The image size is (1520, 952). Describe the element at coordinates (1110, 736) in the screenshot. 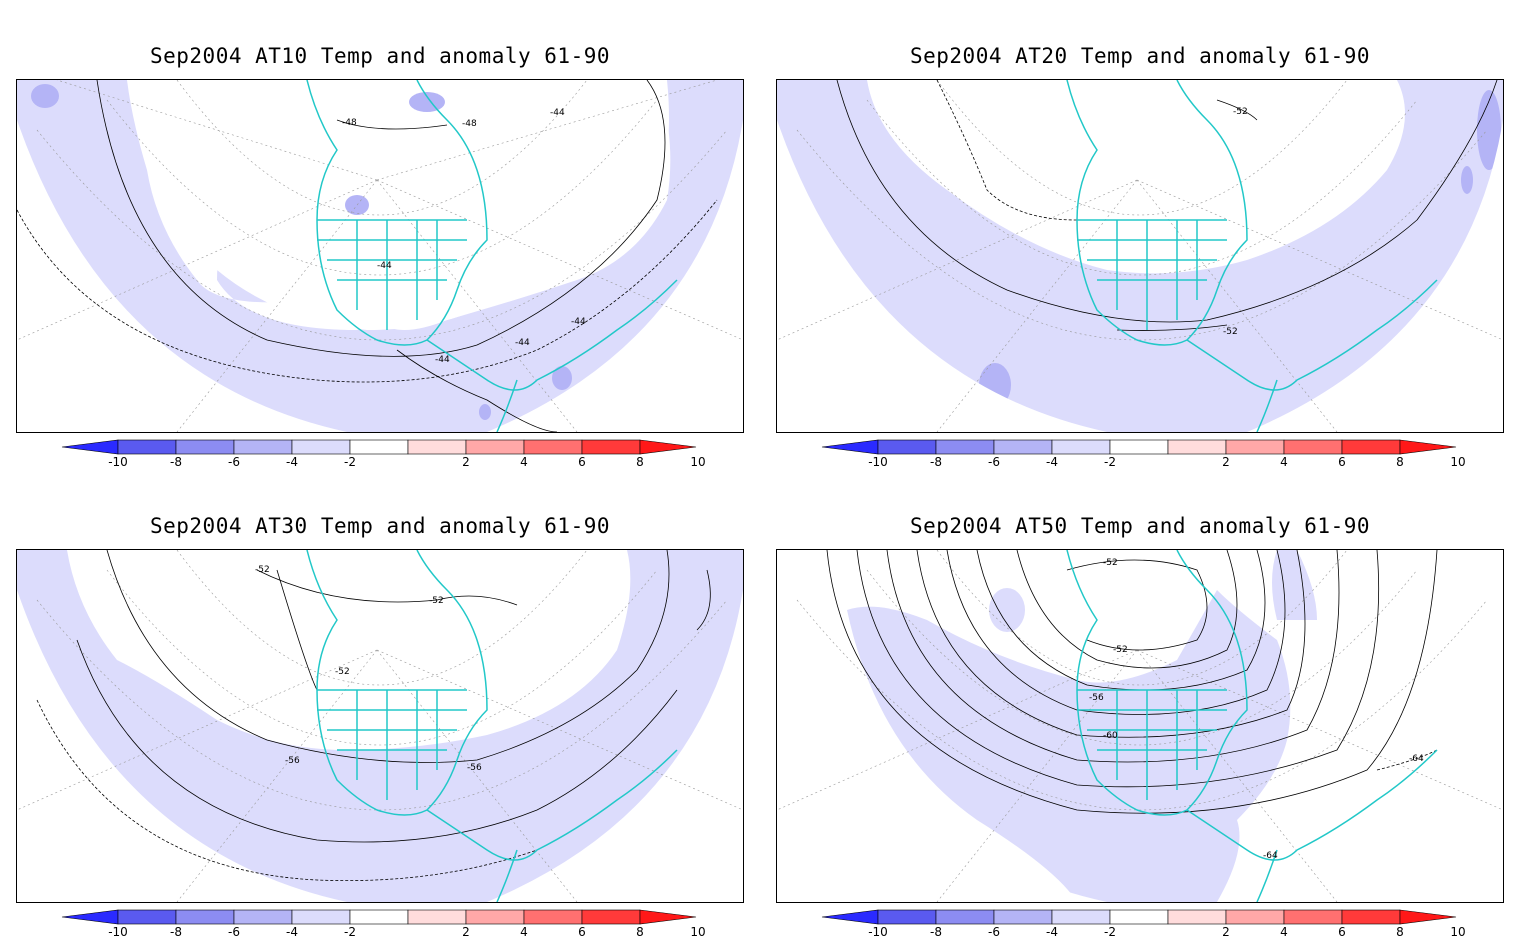

I see `contour-label: -60` at that location.